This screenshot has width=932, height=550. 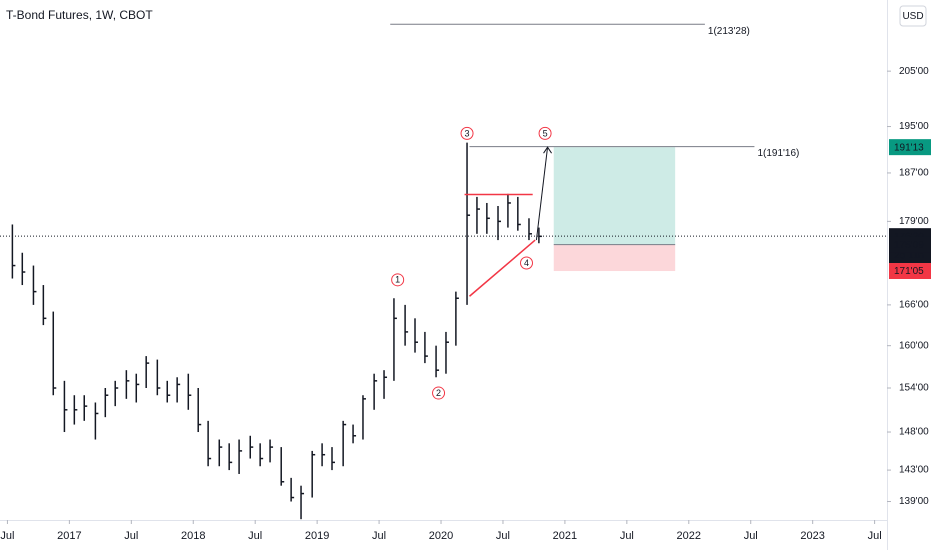 I want to click on x-tick-label: 2022, so click(x=689, y=536).